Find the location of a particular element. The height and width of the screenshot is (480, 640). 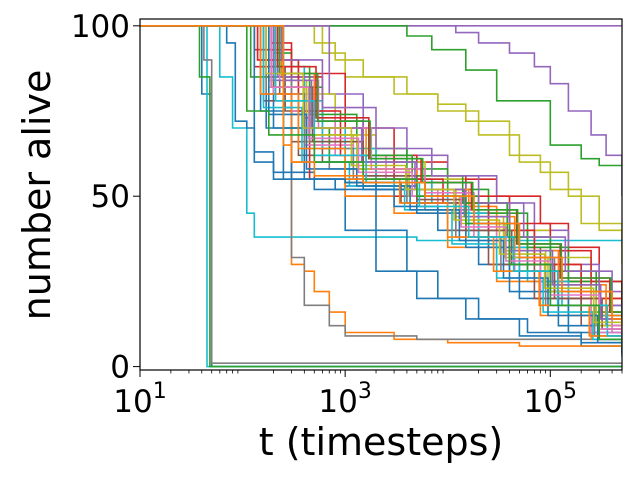

y-axis-ticks: 0 50 100 is located at coordinates (105, 197).